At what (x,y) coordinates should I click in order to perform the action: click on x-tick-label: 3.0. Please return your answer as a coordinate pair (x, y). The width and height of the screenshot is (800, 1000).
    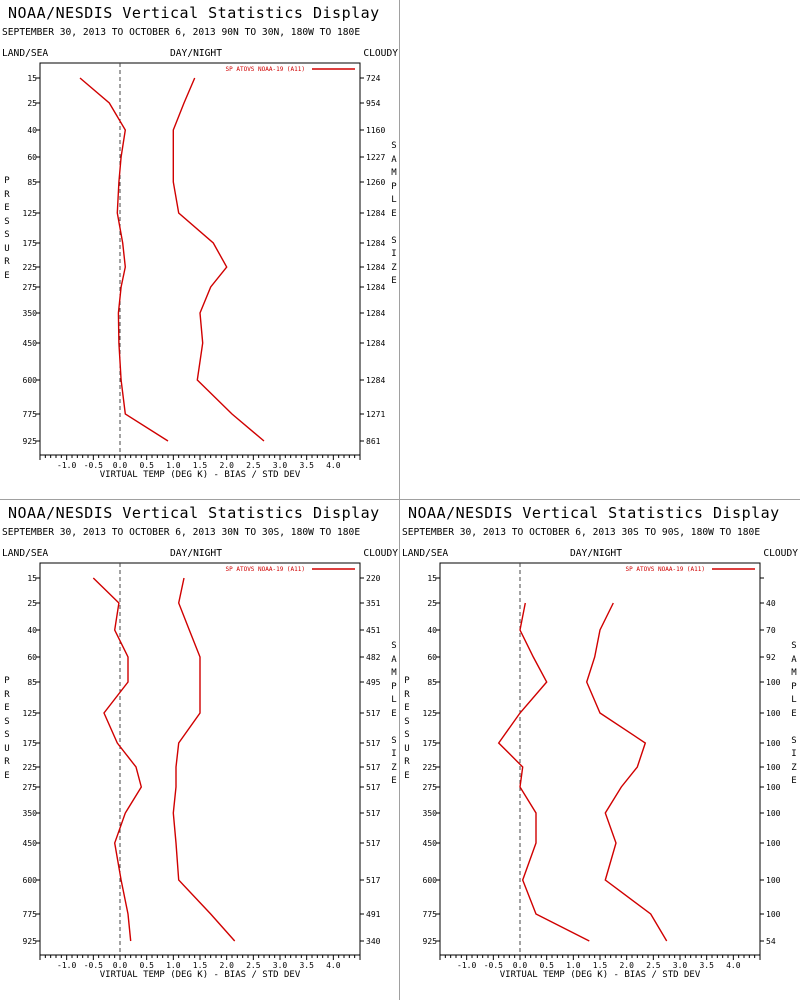
    Looking at the image, I should click on (680, 965).